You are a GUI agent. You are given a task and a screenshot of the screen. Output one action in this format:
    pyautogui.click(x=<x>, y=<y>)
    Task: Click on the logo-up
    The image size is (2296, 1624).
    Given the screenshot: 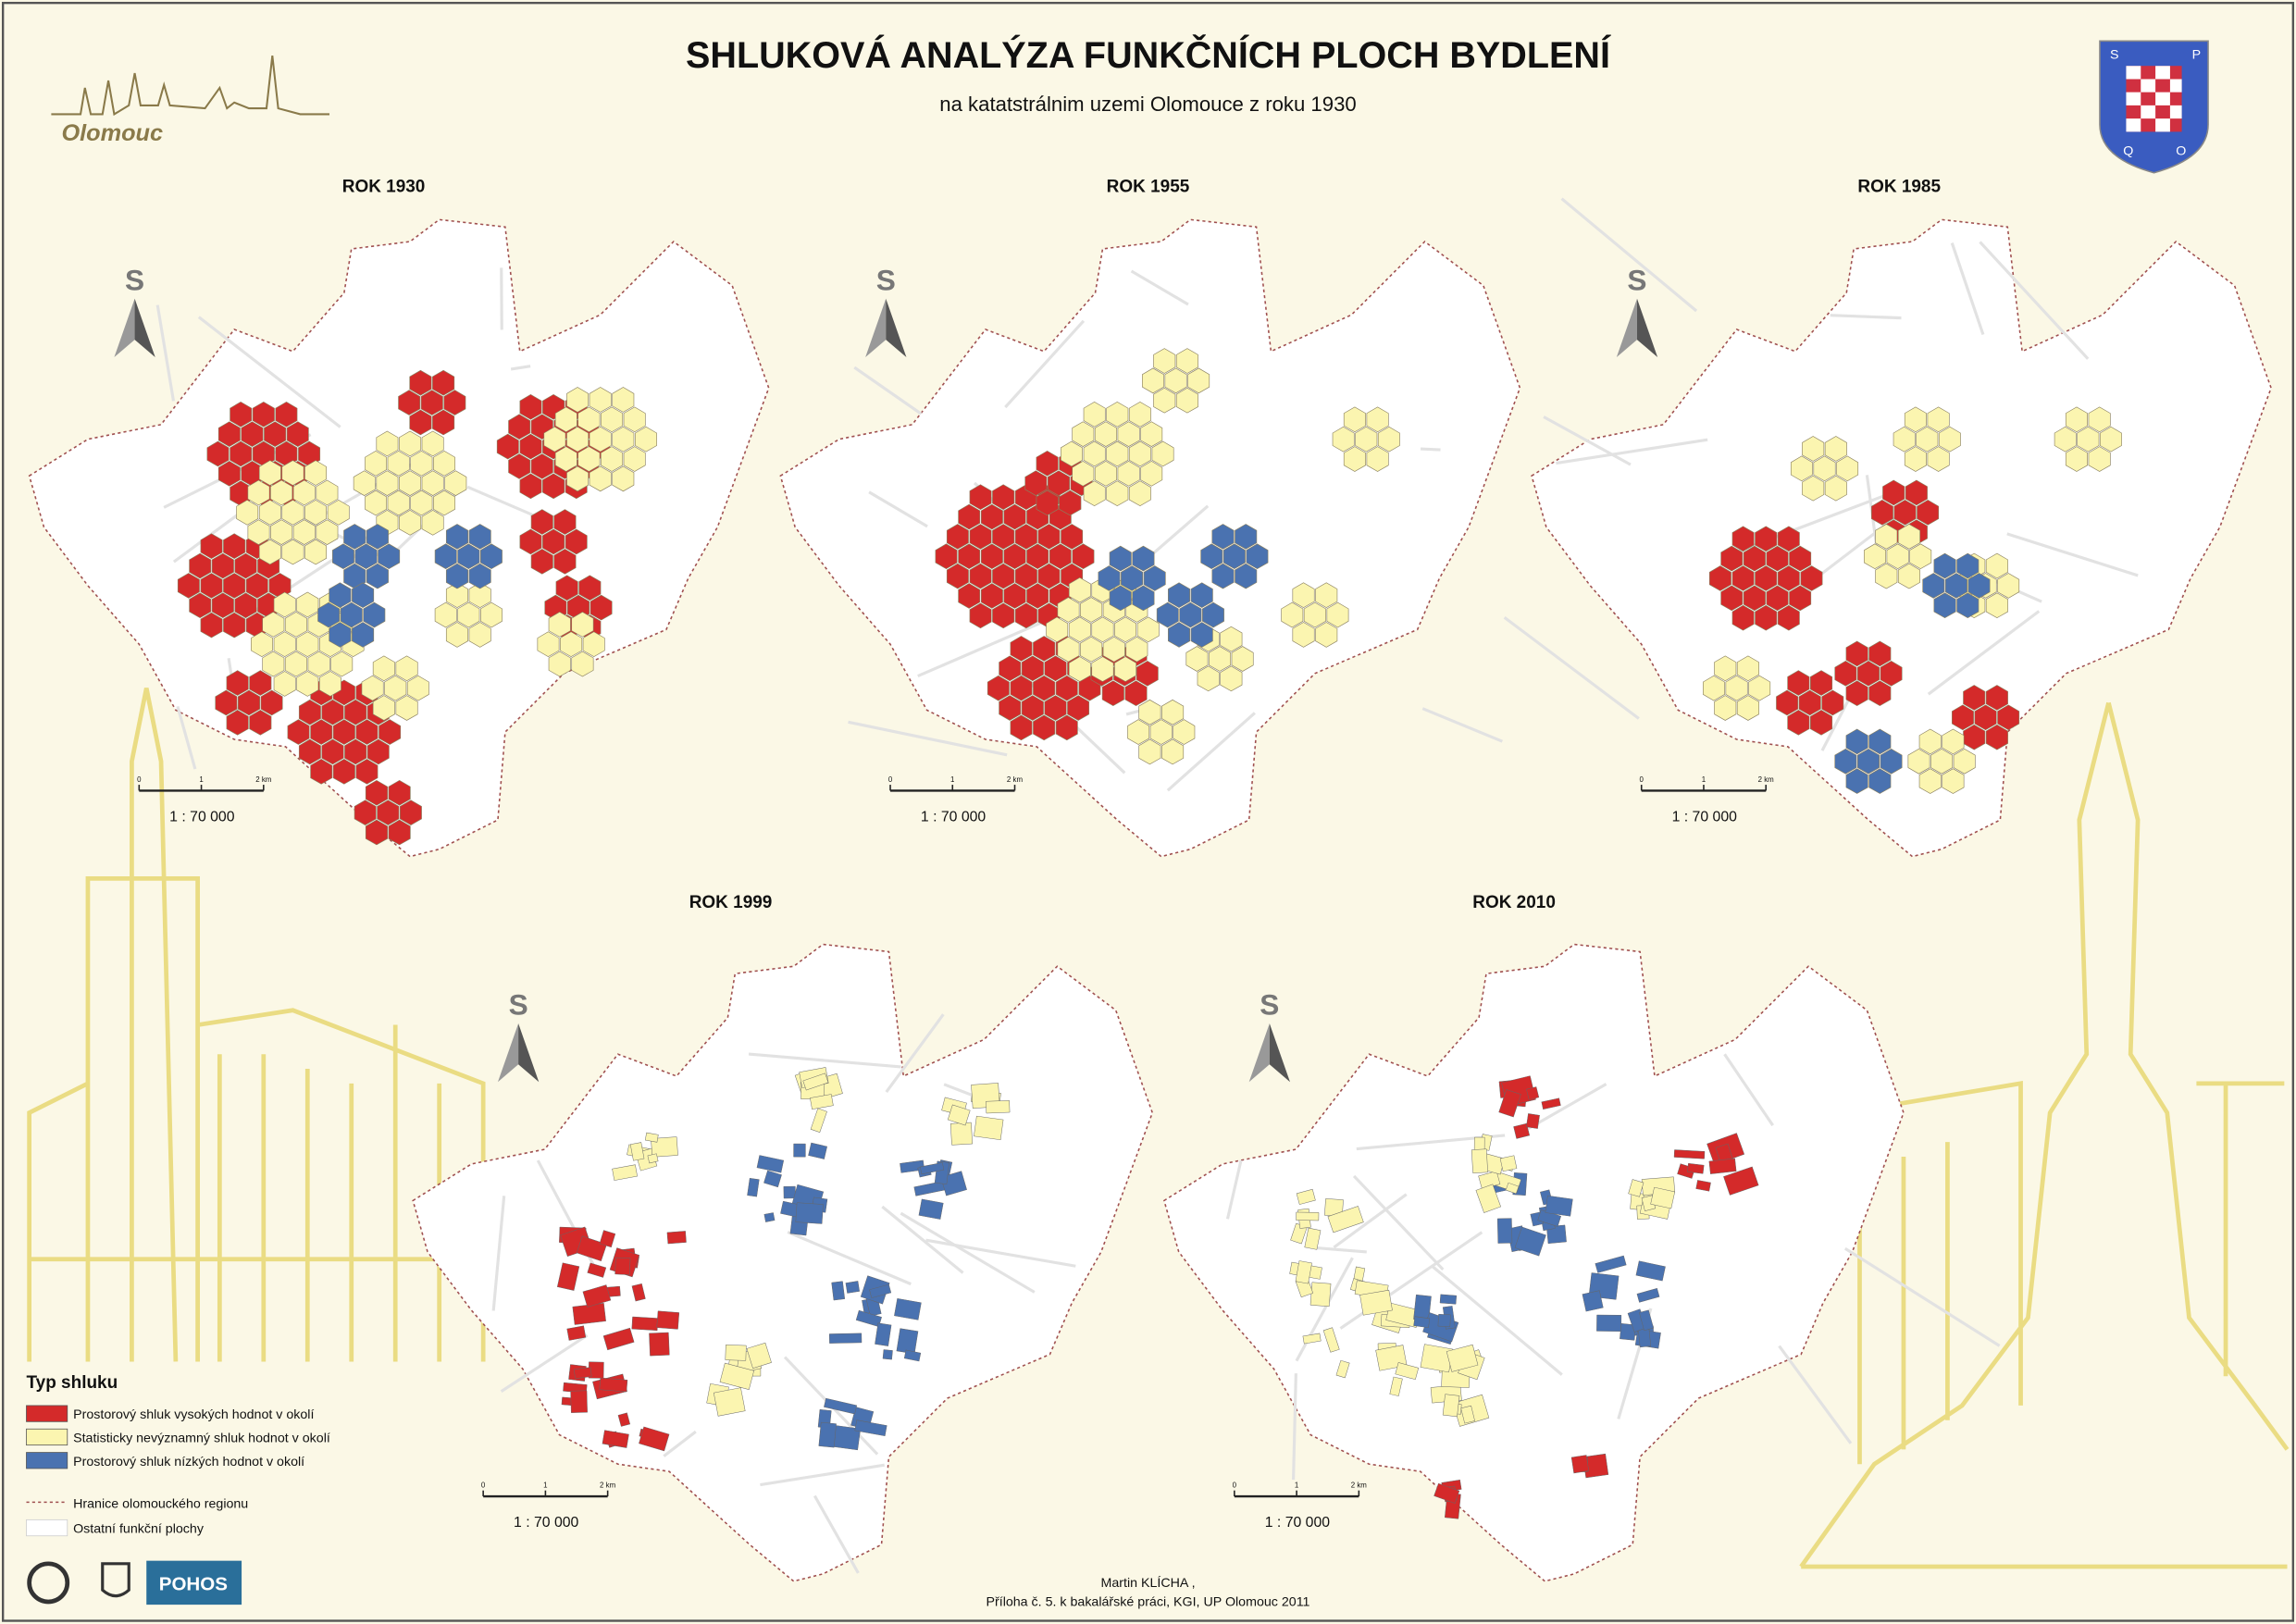 What is the action you would take?
    pyautogui.click(x=116, y=1580)
    